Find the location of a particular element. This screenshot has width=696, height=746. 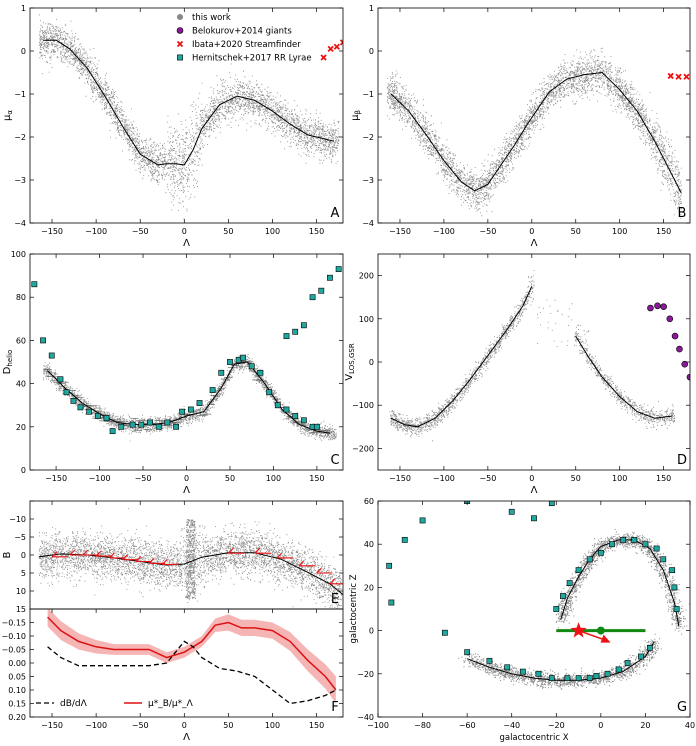

y-tick-label: −0.15 is located at coordinates (13, 623).